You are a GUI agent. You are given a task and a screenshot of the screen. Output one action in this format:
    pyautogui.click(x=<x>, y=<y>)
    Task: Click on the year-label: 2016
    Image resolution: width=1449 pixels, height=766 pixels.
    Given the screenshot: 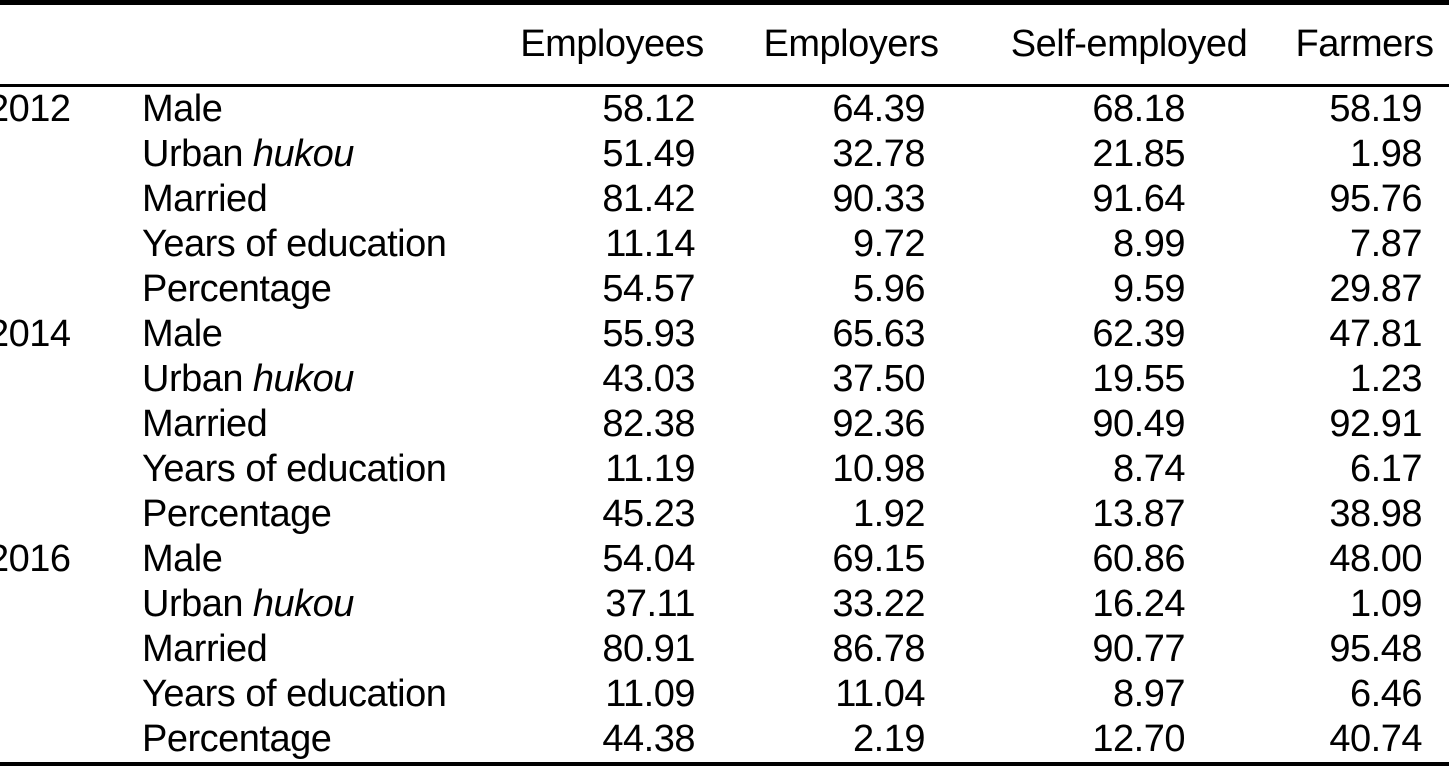 What is the action you would take?
    pyautogui.click(x=64, y=559)
    